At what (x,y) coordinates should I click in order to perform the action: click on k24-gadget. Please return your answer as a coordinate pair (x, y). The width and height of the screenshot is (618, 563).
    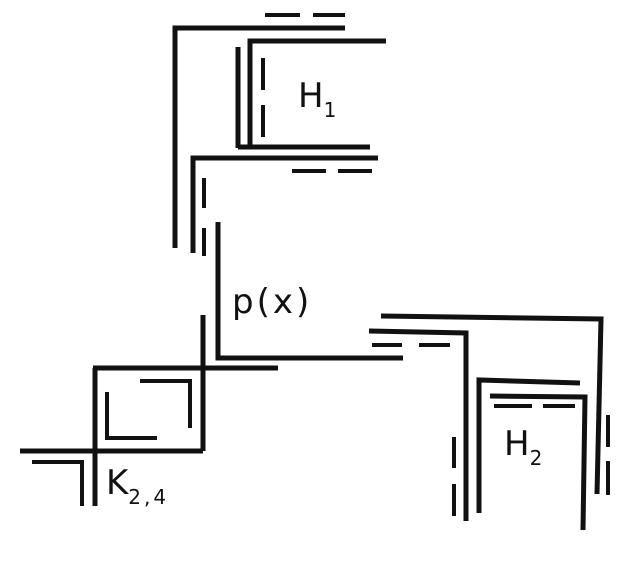
    Looking at the image, I should click on (113, 437).